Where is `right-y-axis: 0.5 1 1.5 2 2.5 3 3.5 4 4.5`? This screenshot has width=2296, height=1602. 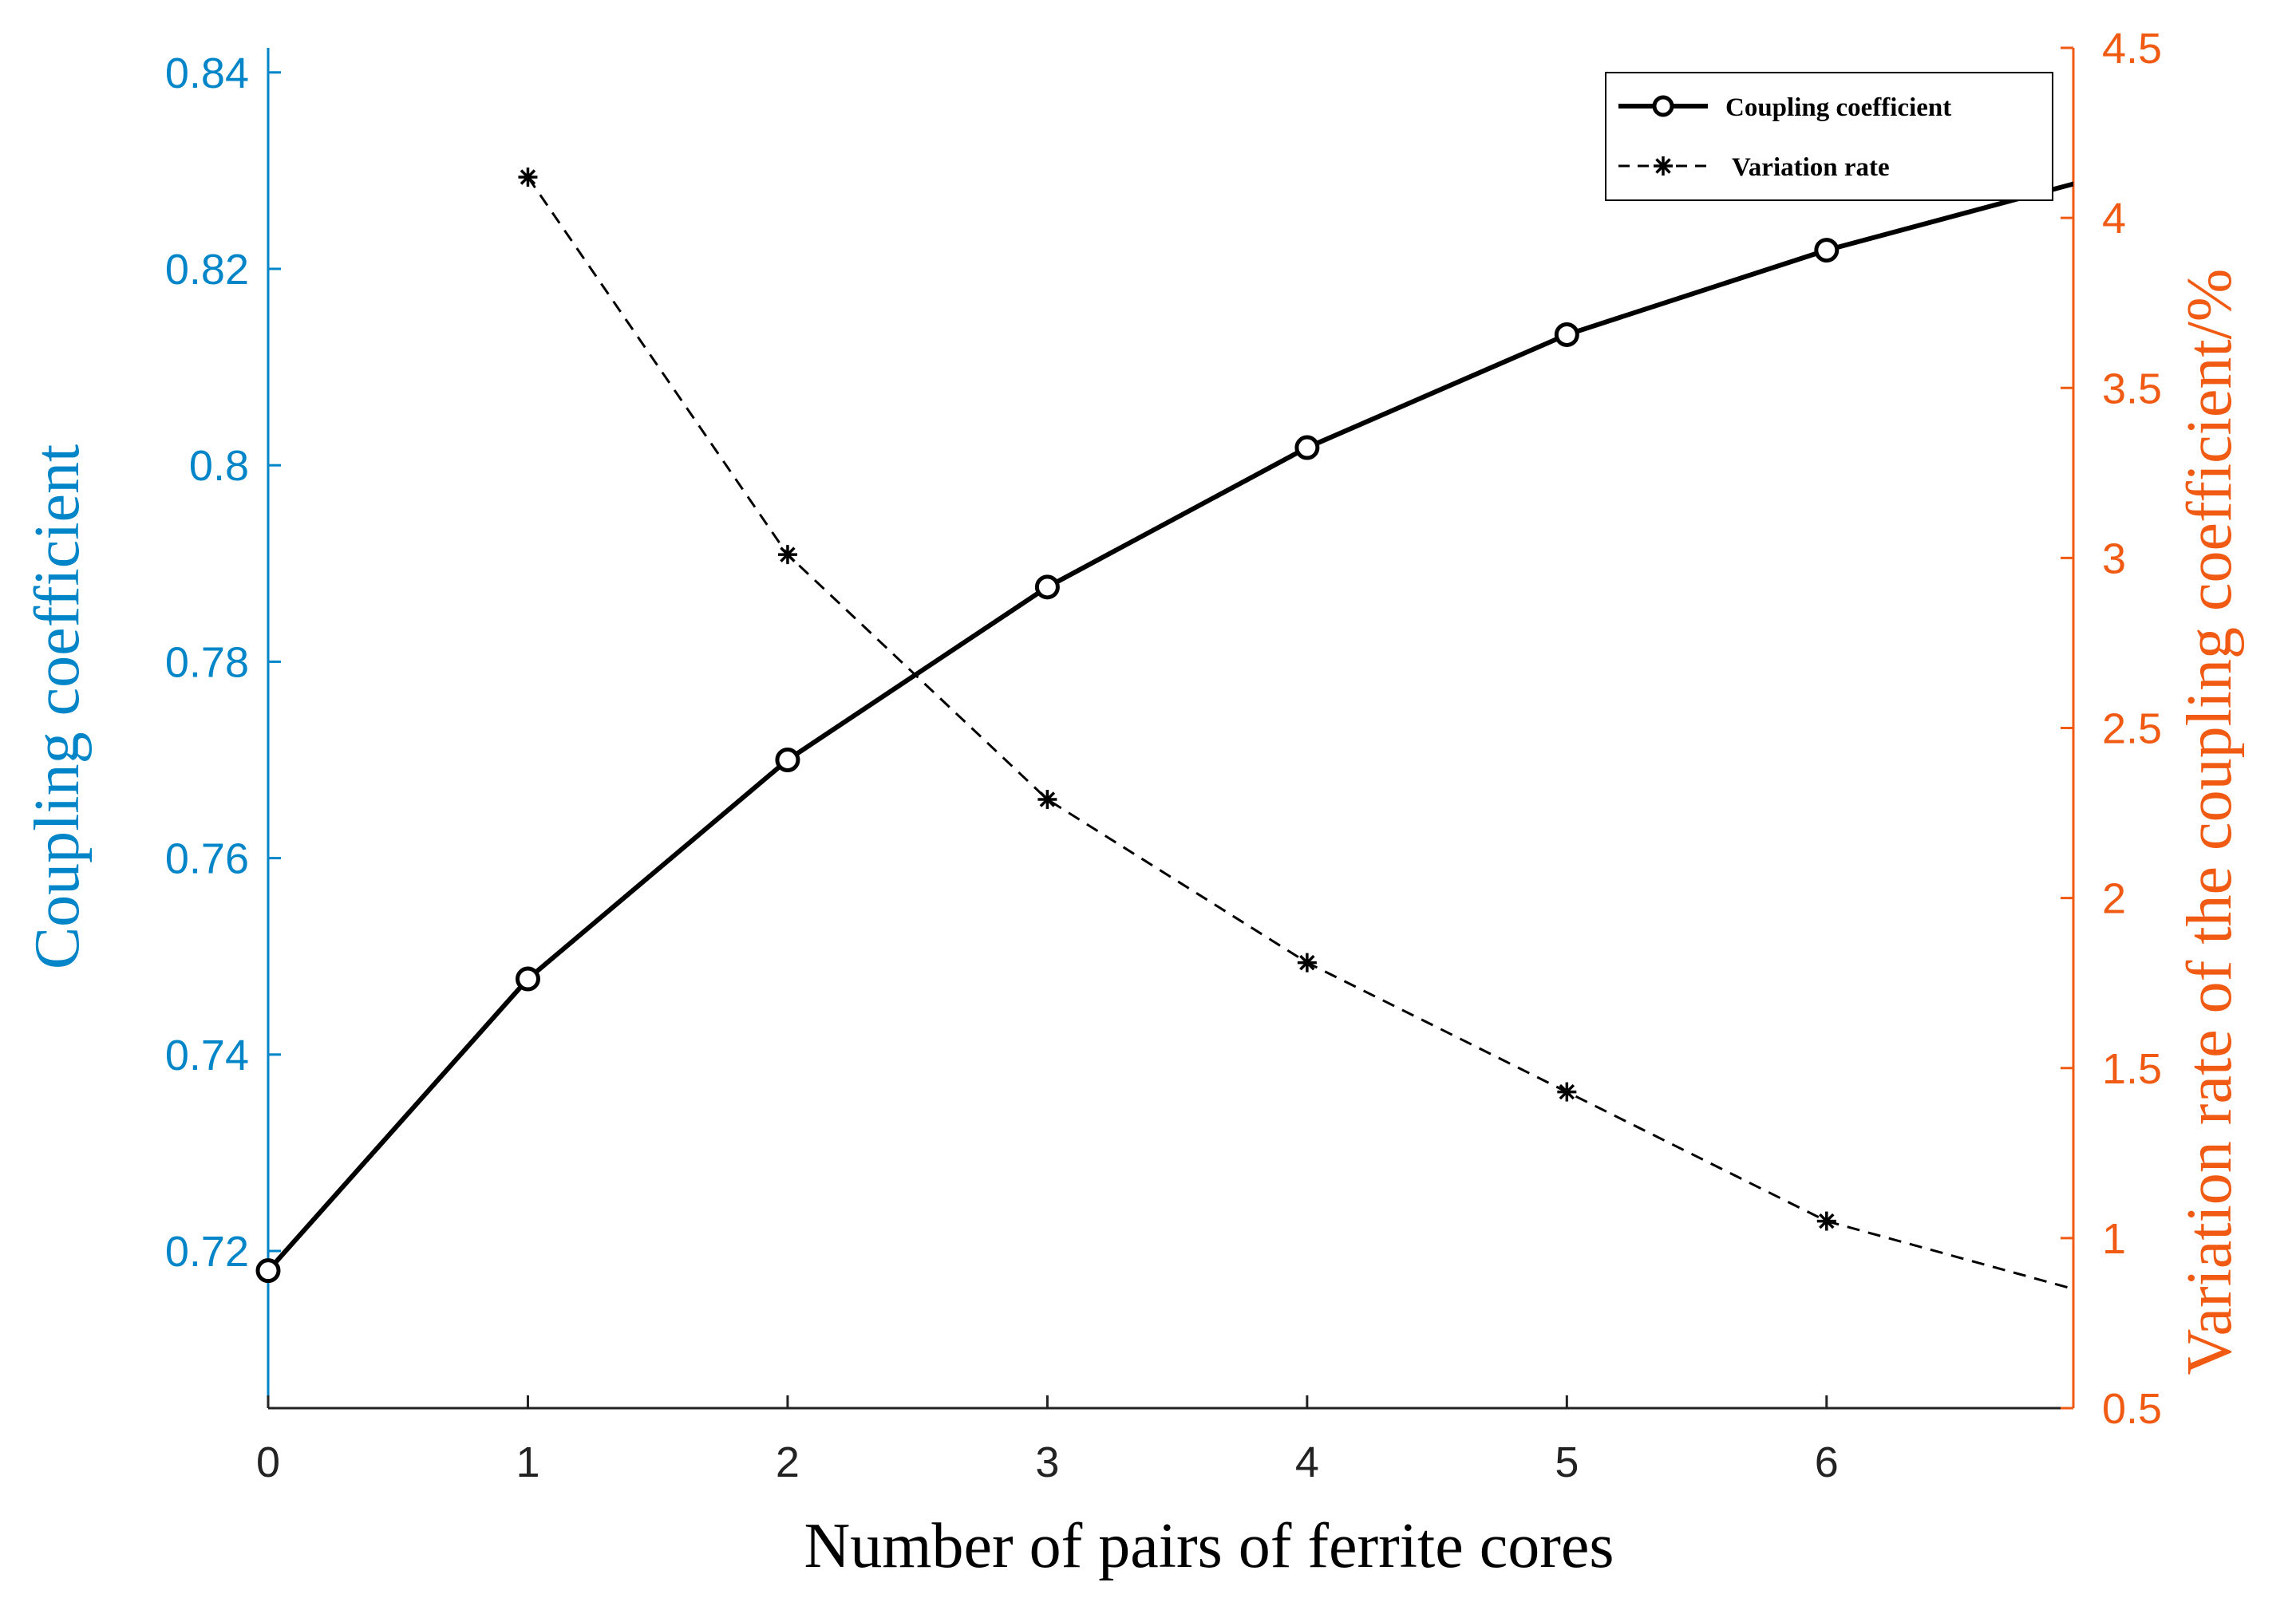 right-y-axis: 0.5 1 1.5 2 2.5 3 3.5 4 4.5 is located at coordinates (2111, 729).